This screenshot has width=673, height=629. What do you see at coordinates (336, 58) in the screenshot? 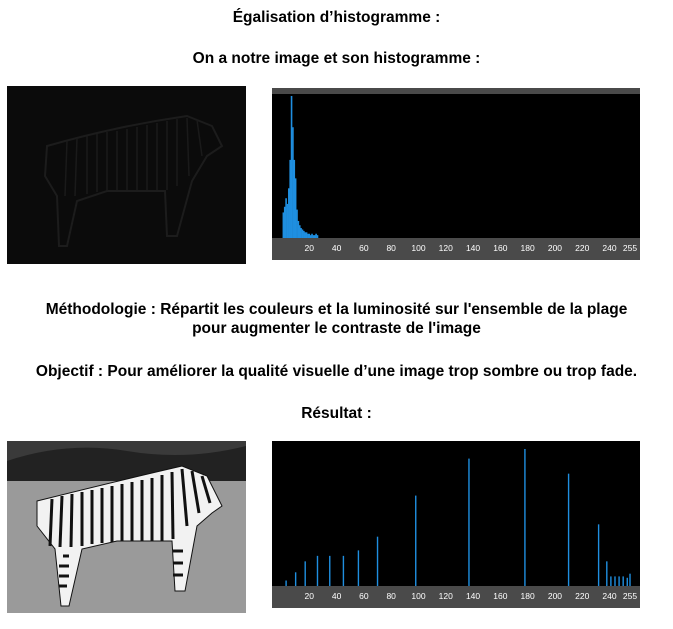
I see `intro-text: On a notre image et son histogramme :` at bounding box center [336, 58].